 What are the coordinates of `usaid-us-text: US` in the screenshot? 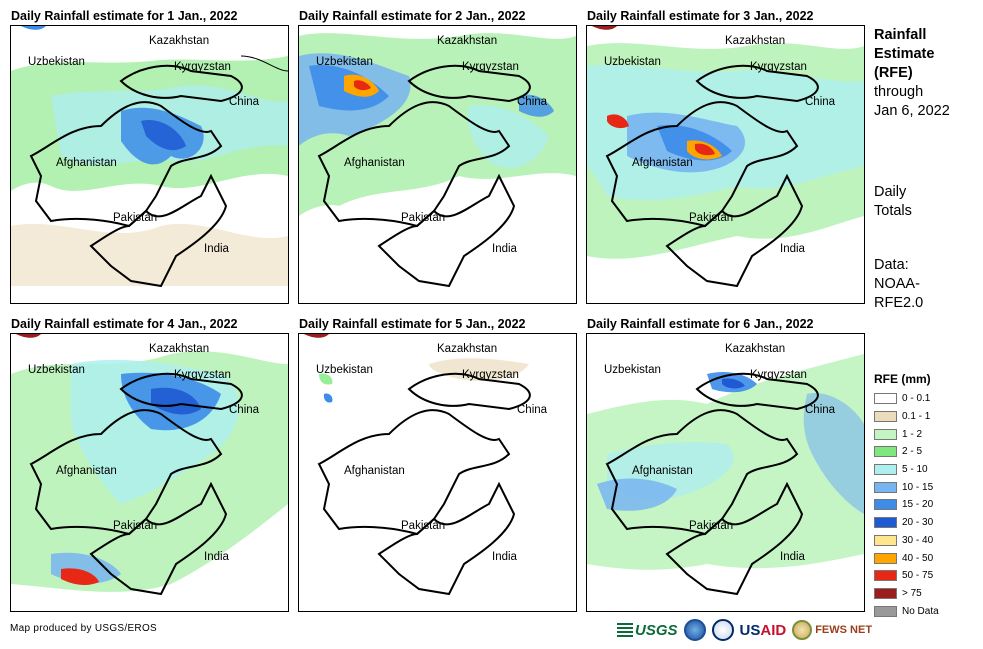 It's located at (750, 630).